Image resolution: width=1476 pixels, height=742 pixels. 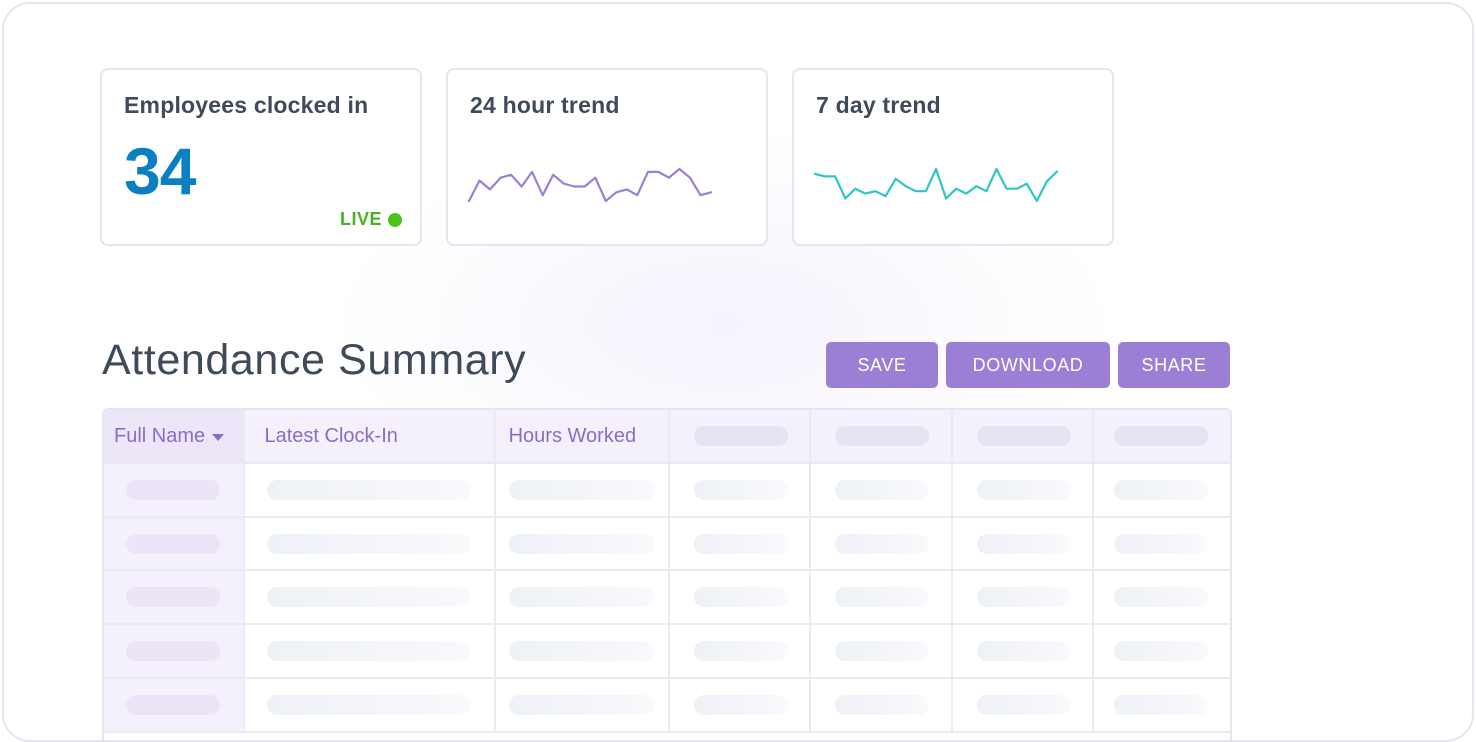 What do you see at coordinates (1174, 365) in the screenshot?
I see `share-button: SHARE` at bounding box center [1174, 365].